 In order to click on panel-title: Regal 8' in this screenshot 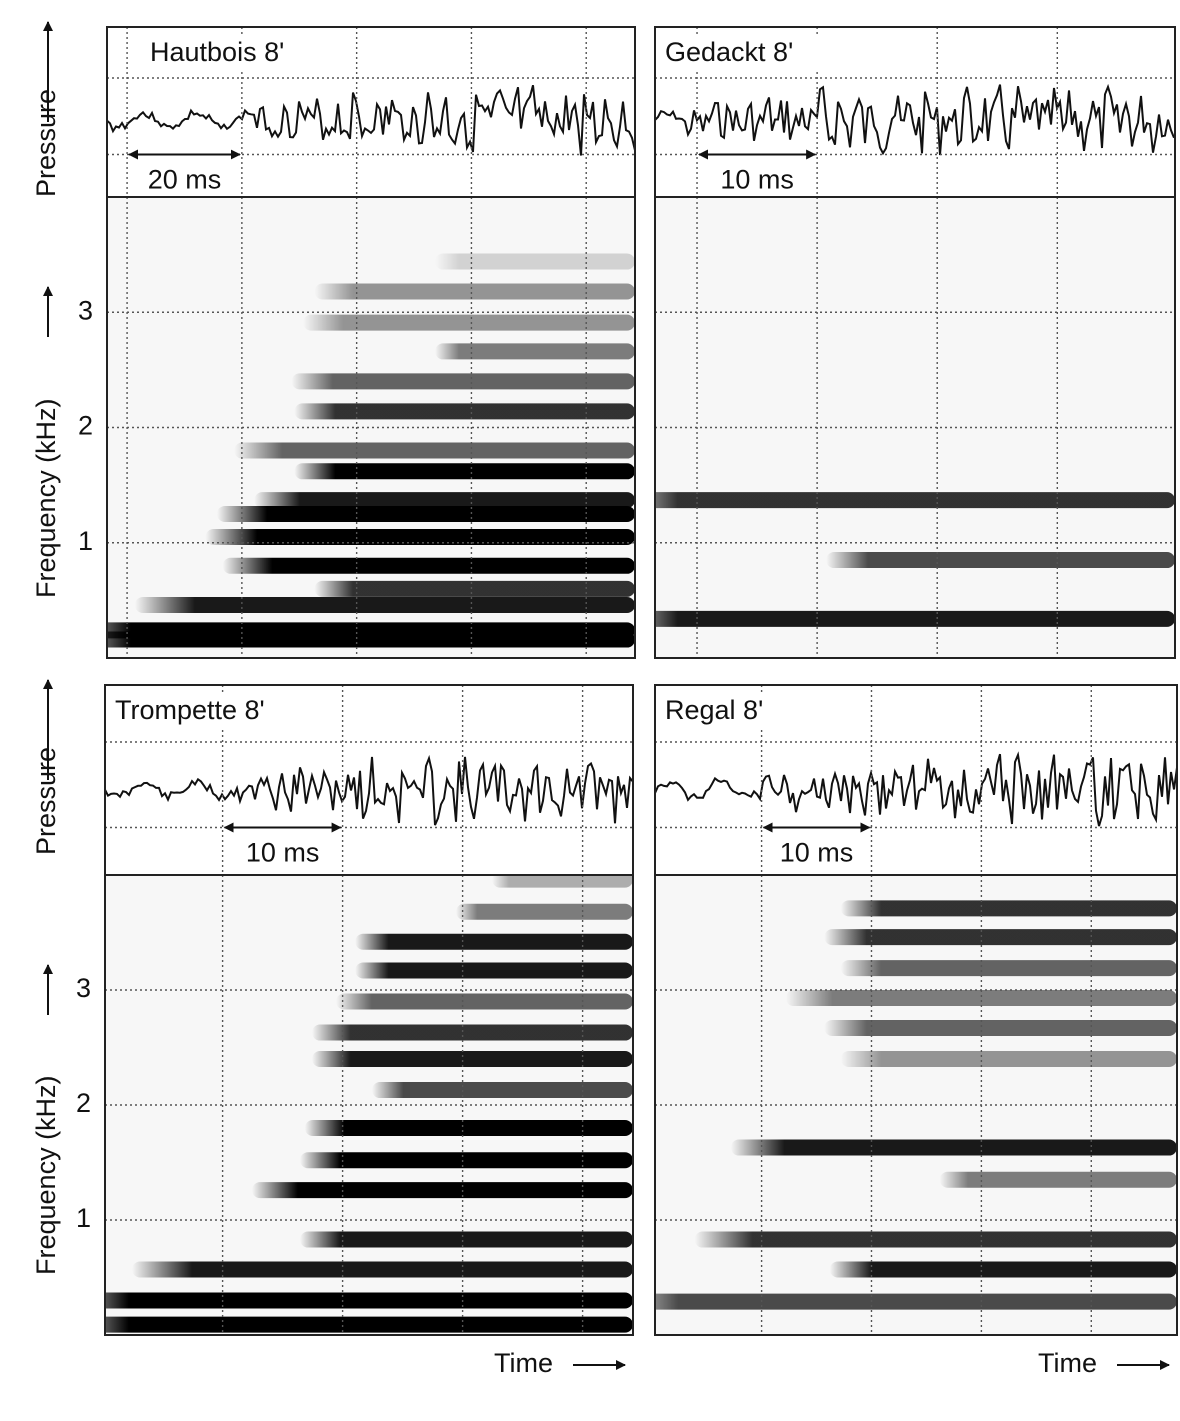, I will do `click(714, 710)`.